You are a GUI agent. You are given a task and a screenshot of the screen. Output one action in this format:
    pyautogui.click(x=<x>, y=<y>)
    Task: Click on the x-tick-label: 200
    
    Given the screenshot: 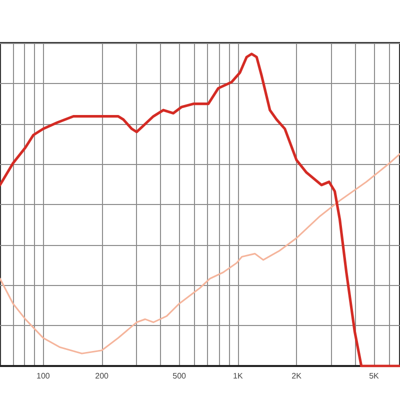 What is the action you would take?
    pyautogui.click(x=102, y=376)
    